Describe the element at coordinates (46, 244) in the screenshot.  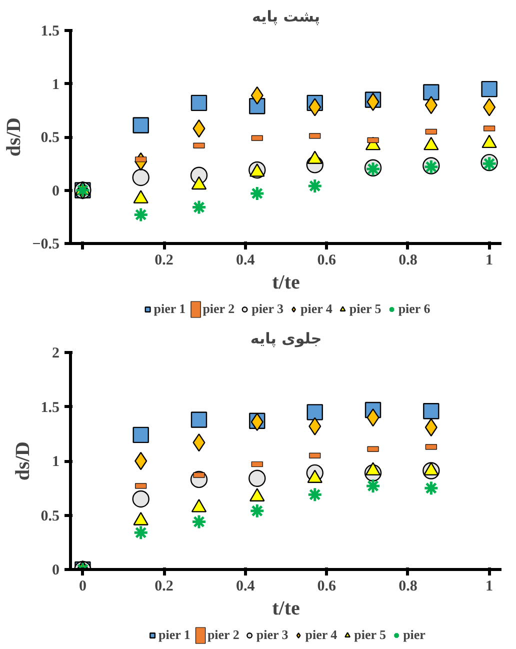
I see `y-tick-label: −0.5` at that location.